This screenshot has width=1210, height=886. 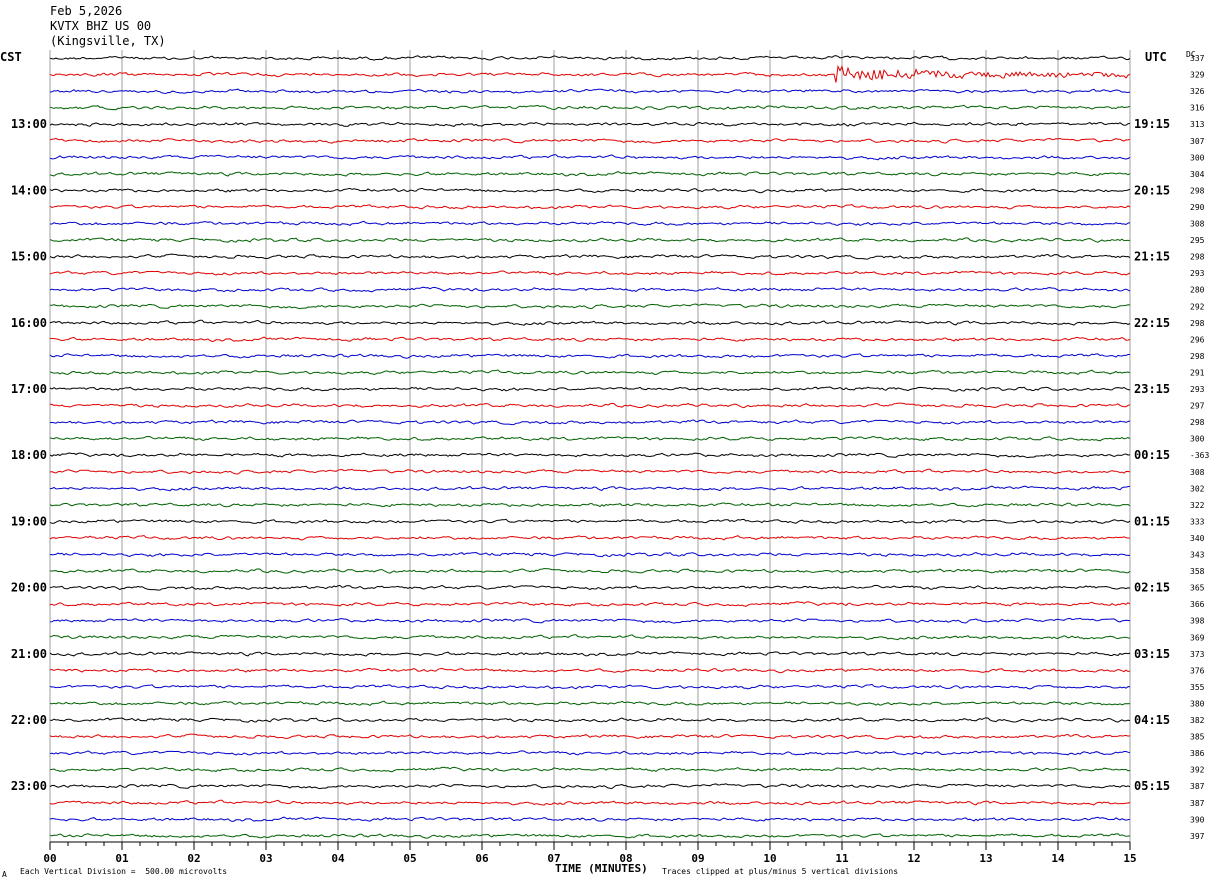 I want to click on x-axis-title: TIME (MINUTES), so click(x=601, y=868).